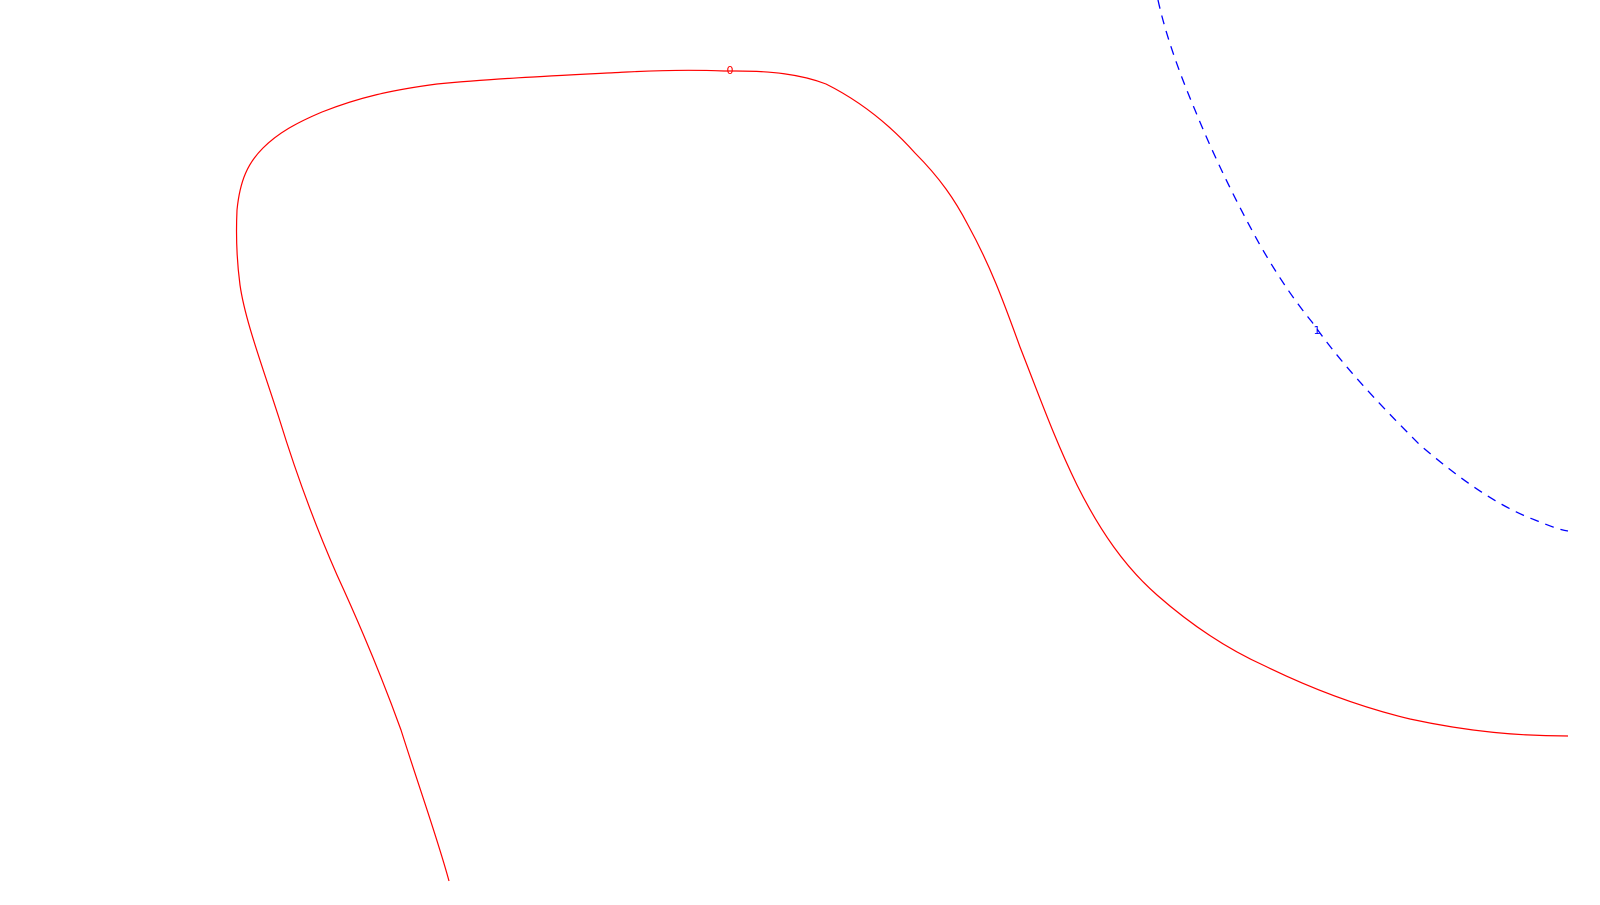 This screenshot has height=905, width=1600. Describe the element at coordinates (1317, 330) in the screenshot. I see `contour-label-1: 1` at that location.